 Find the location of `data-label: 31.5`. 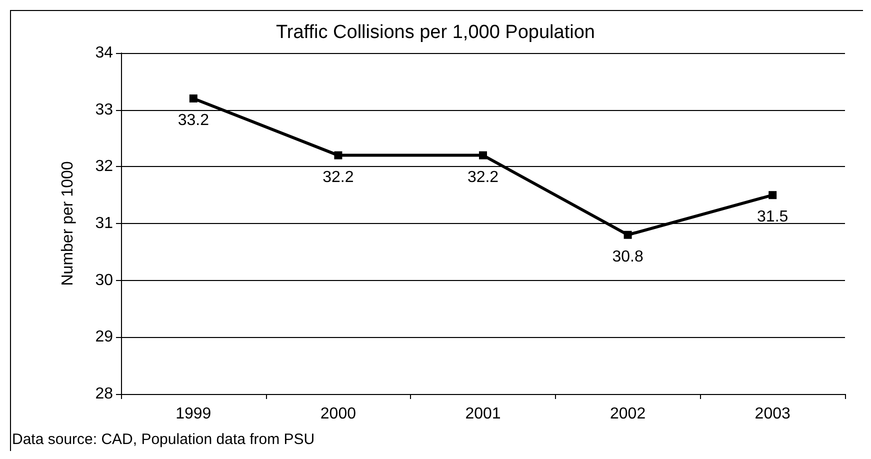

data-label: 31.5 is located at coordinates (772, 217).